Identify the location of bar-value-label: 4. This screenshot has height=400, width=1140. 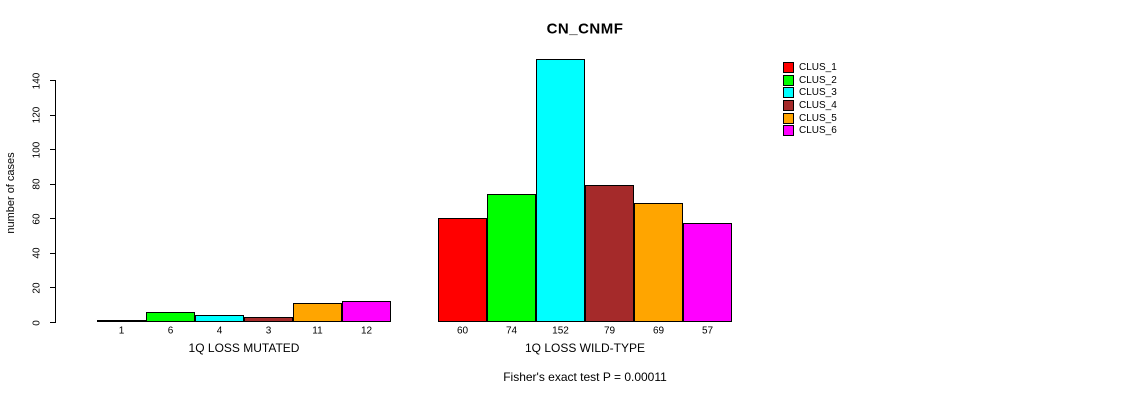
(219, 331).